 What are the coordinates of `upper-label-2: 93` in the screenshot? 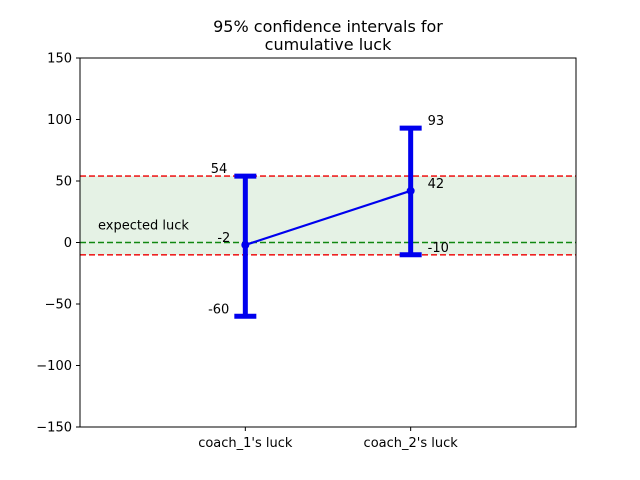 It's located at (436, 121).